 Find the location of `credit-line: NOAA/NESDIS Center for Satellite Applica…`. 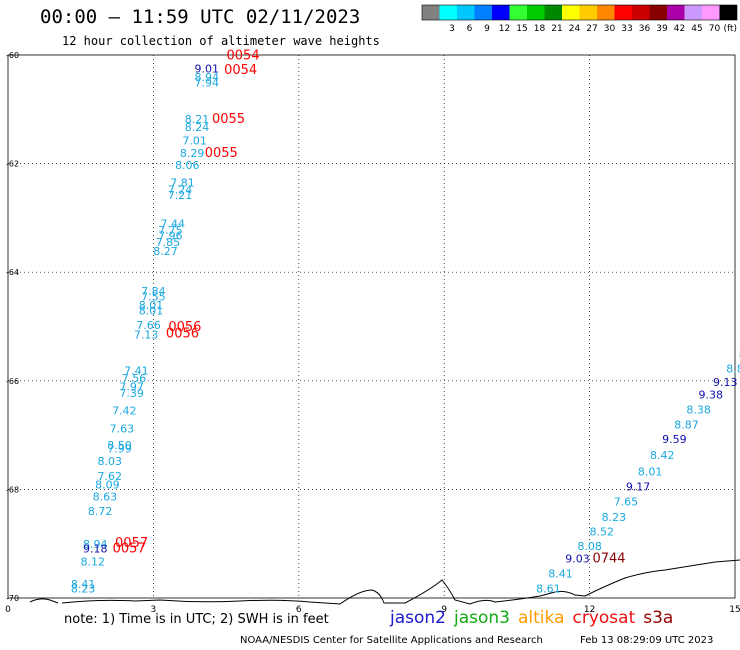

credit-line: NOAA/NESDIS Center for Satellite Applica… is located at coordinates (391, 640).